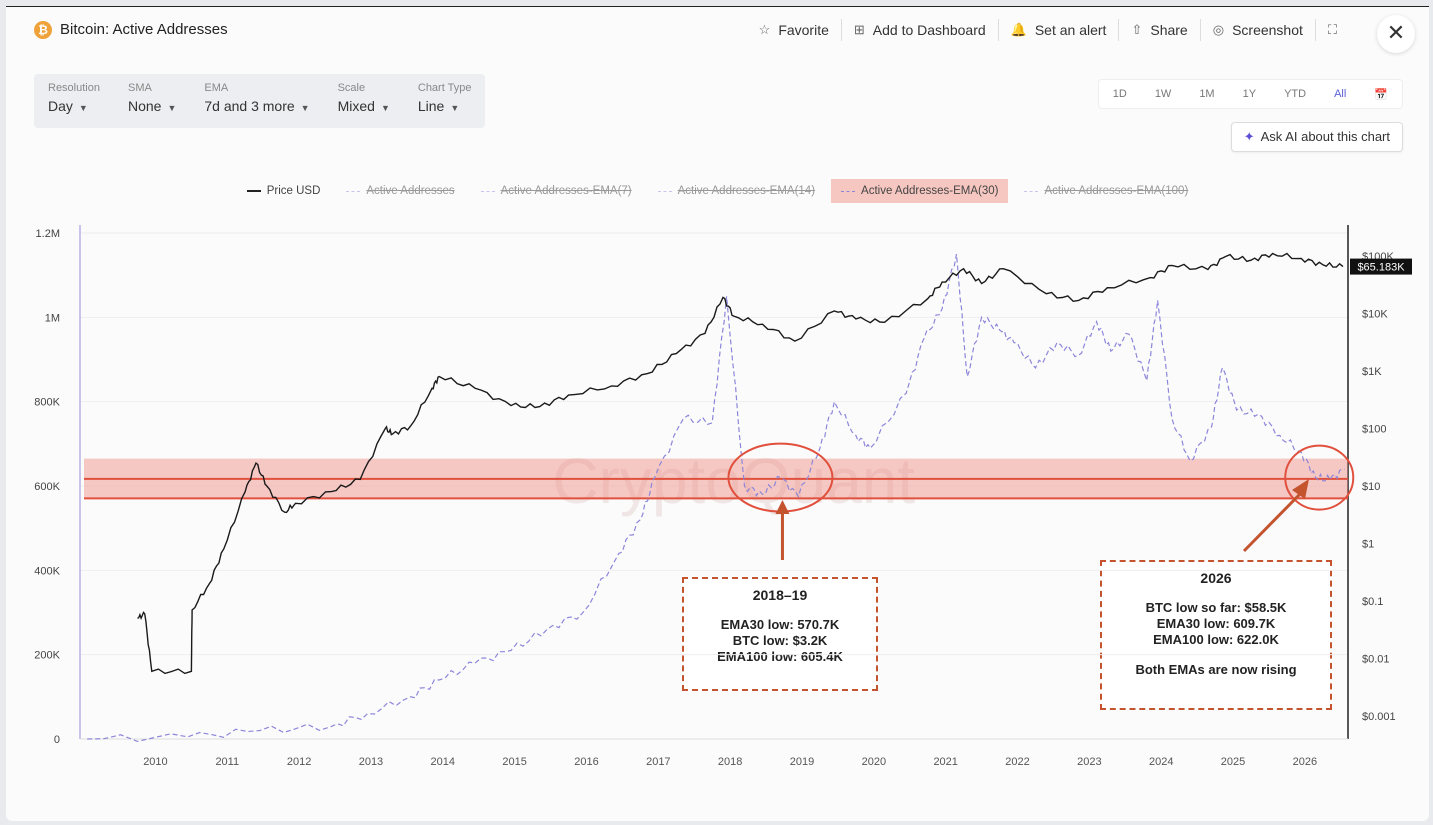  Describe the element at coordinates (52, 318) in the screenshot. I see `y-left-tick-label: 1M` at that location.